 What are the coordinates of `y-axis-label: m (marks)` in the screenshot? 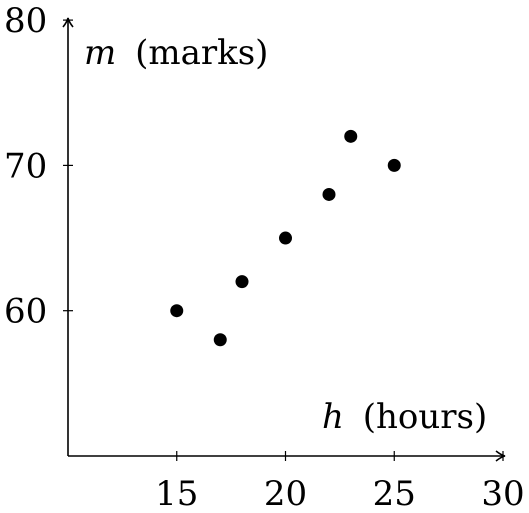 It's located at (176, 53).